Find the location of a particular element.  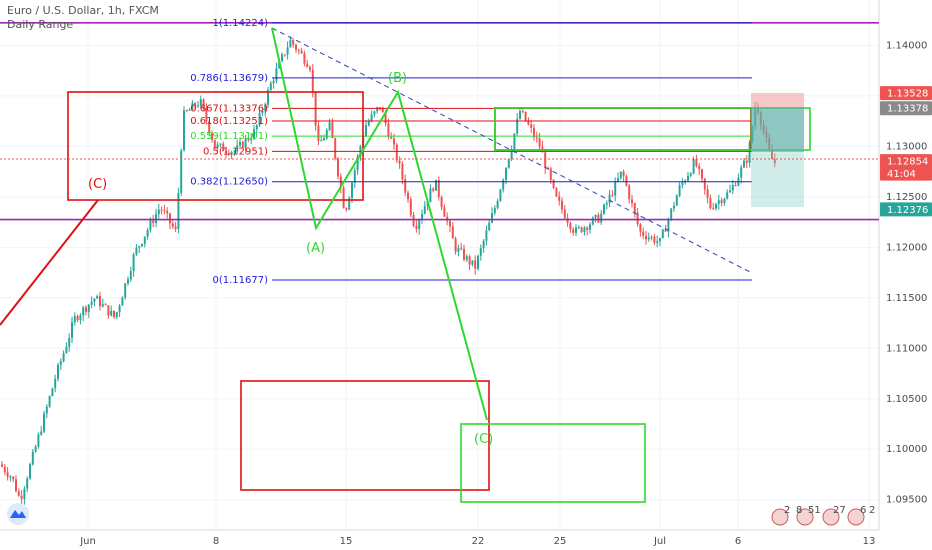

price-tag-label: 1.12854 is located at coordinates (907, 162).